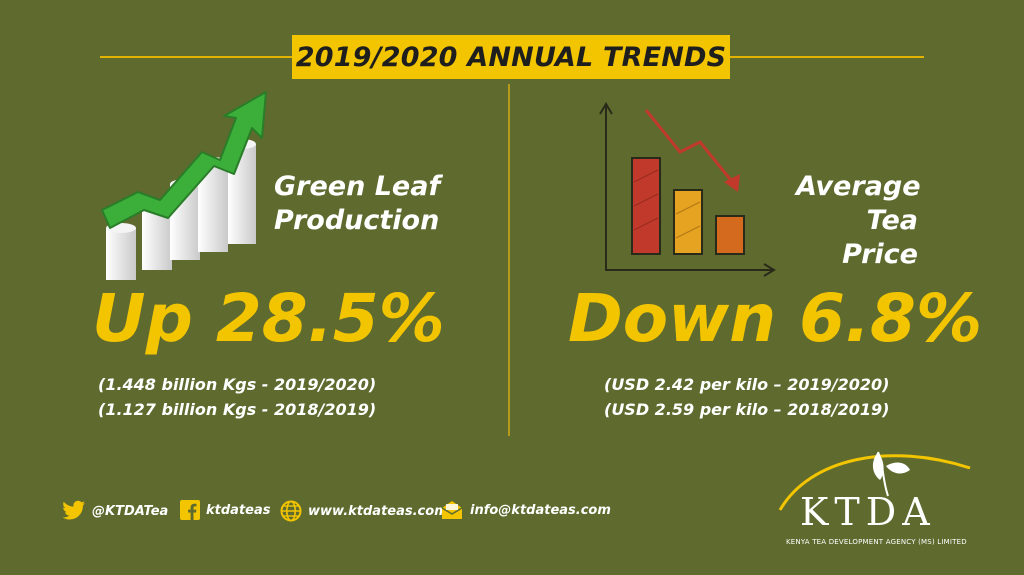  I want to click on envelope-icon, so click(452, 510).